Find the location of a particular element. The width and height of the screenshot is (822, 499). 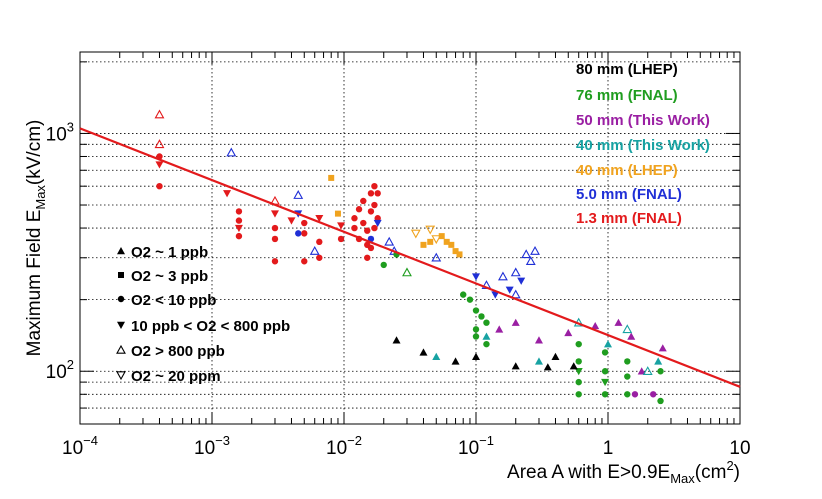

x-axis-title-sup: 2 is located at coordinates (729, 465).